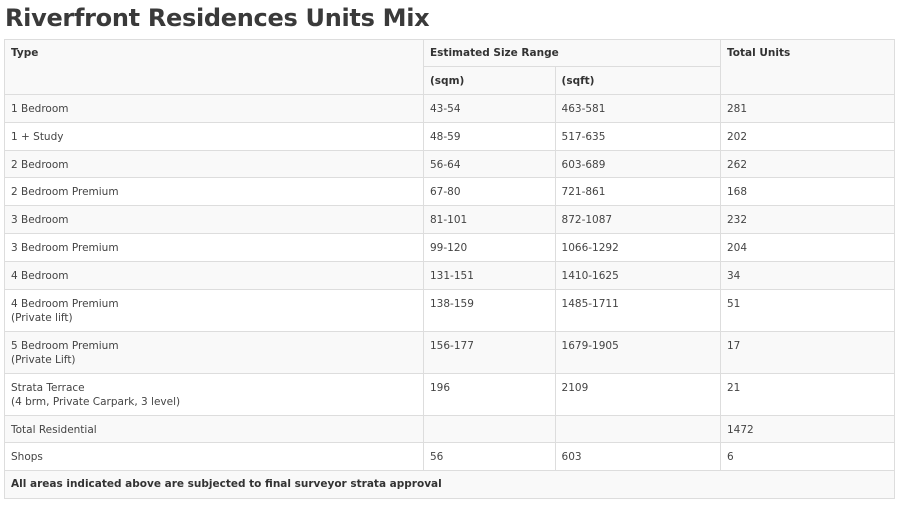 This screenshot has height=507, width=900. What do you see at coordinates (40, 109) in the screenshot?
I see `cell-type-label: 1 Bedroom` at bounding box center [40, 109].